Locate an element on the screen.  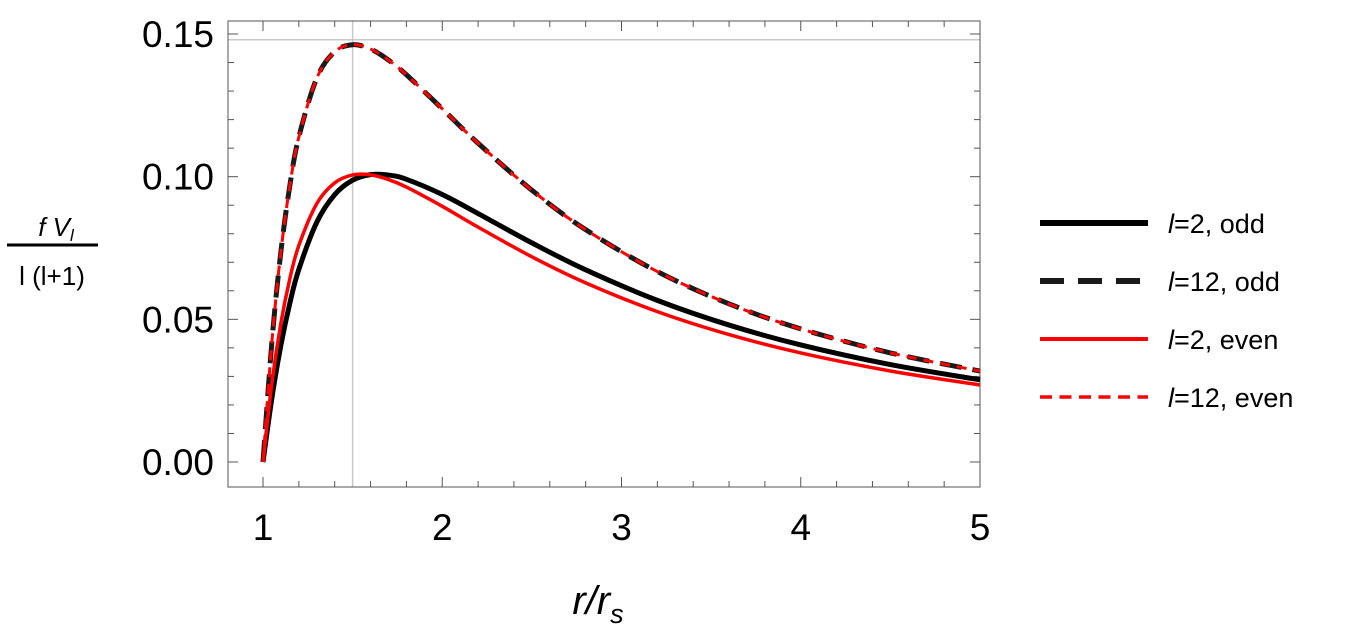
x-axis-label: r/rs is located at coordinates (597, 604).